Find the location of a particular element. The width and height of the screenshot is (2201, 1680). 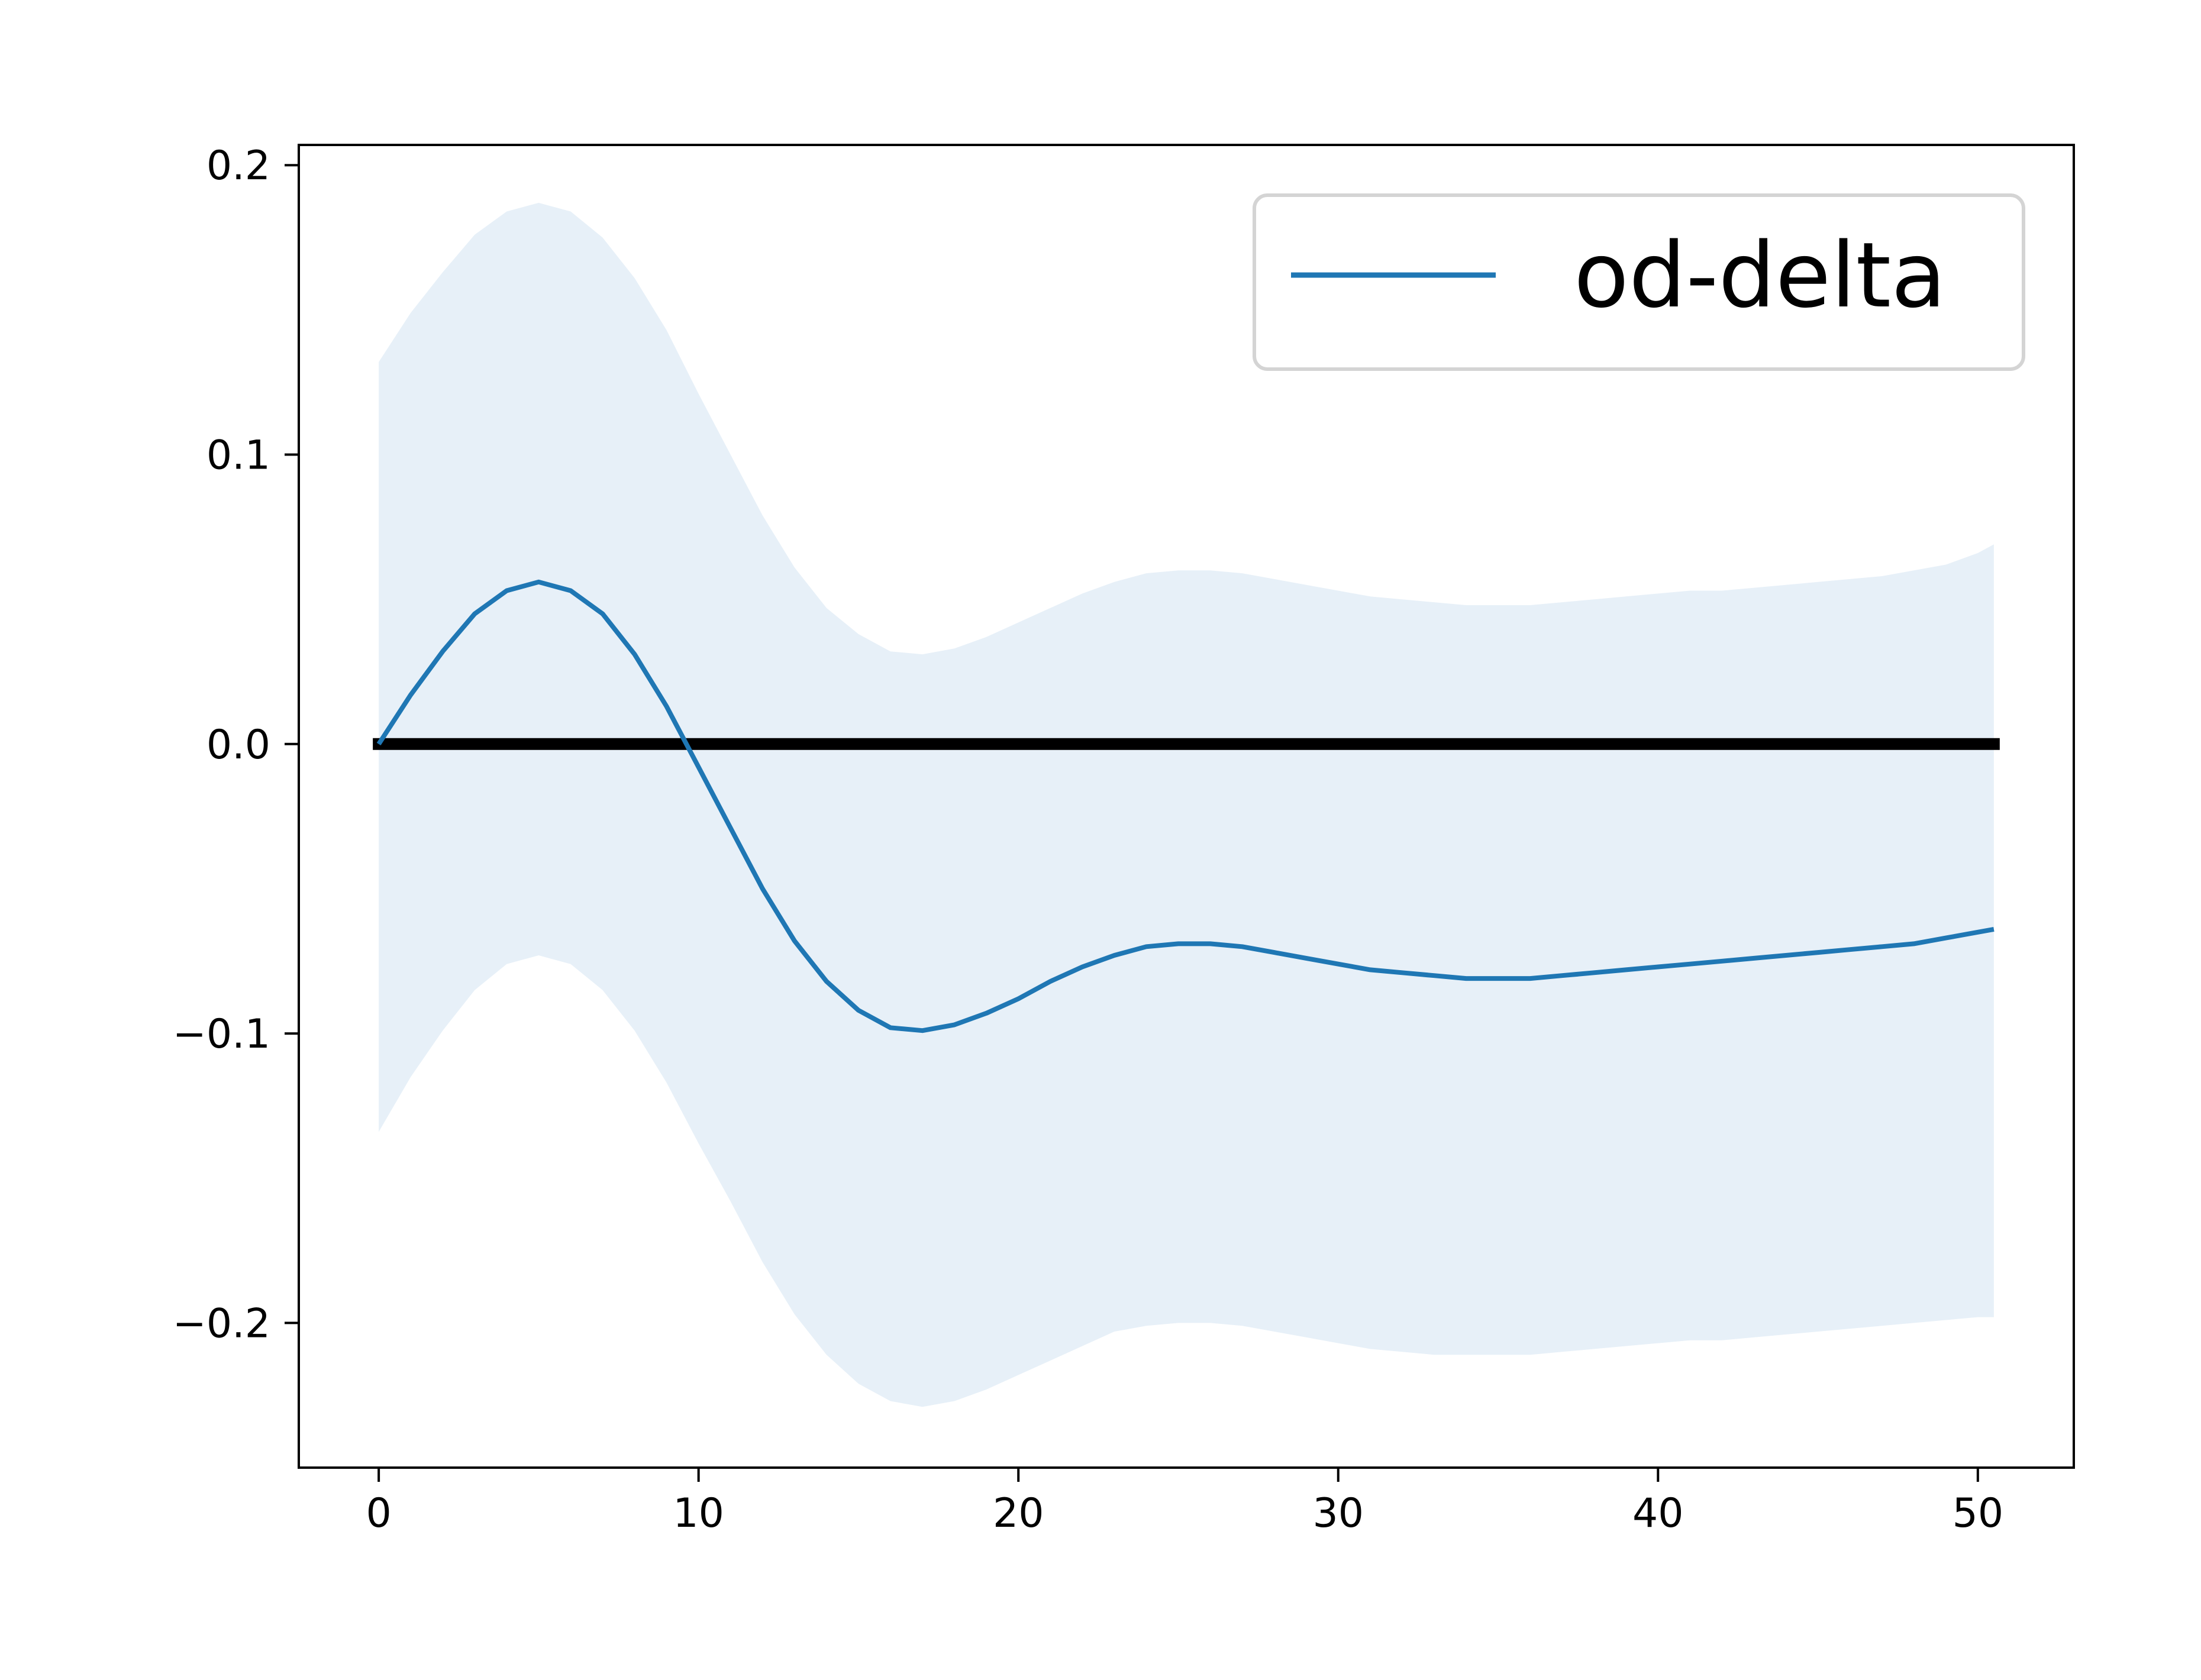

y-axis-ticks: −0.2 −0.1 0.0 0.1 0.2 is located at coordinates (236, 745).